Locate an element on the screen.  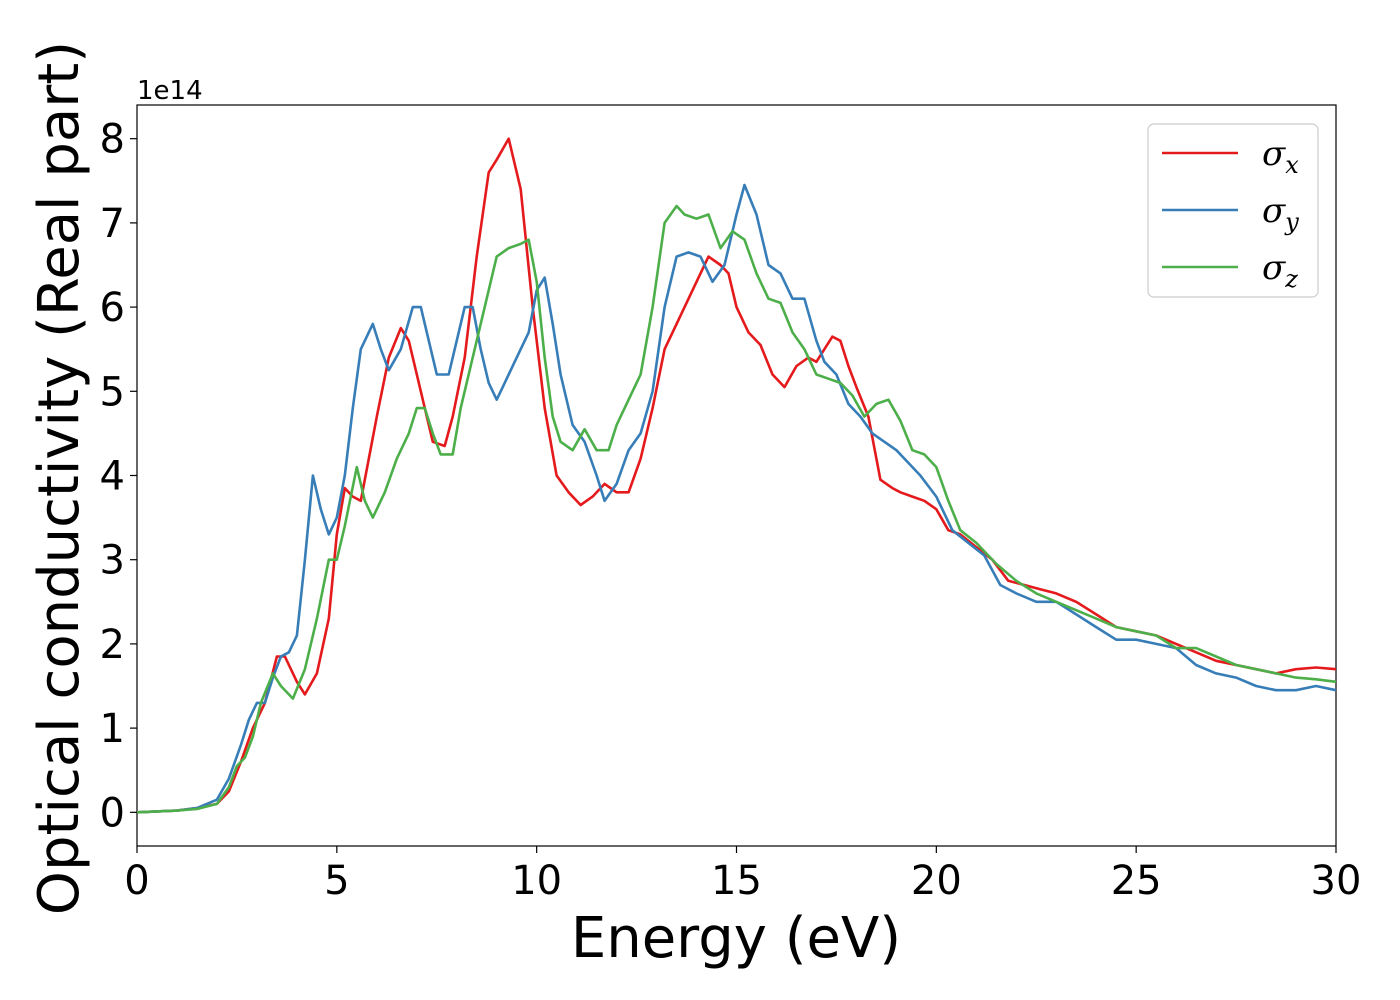
x-axis-title: Energy (eV) is located at coordinates (736, 938).